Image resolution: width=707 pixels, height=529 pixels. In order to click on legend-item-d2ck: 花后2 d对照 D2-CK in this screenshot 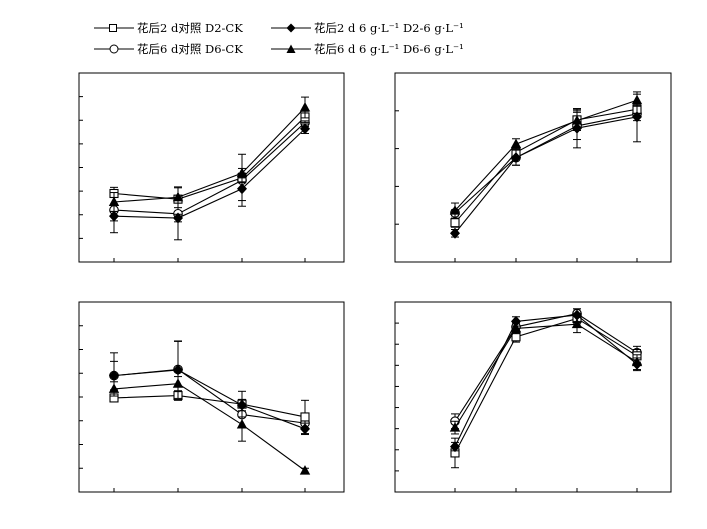, I will do `click(168, 28)`.